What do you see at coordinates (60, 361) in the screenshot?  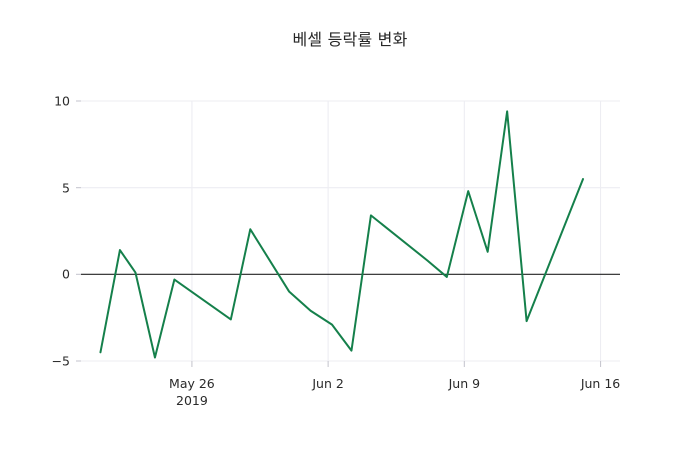 I see `y-axis-tick-label: −5` at bounding box center [60, 361].